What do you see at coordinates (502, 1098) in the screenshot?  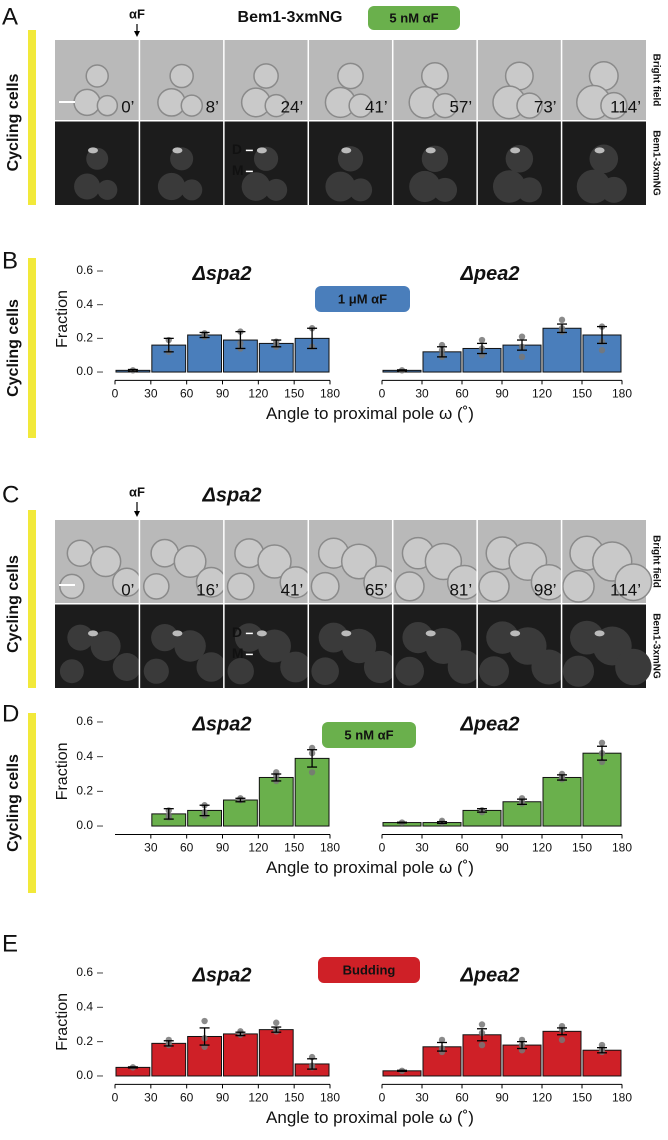 I see `x-tick-label: 90` at bounding box center [502, 1098].